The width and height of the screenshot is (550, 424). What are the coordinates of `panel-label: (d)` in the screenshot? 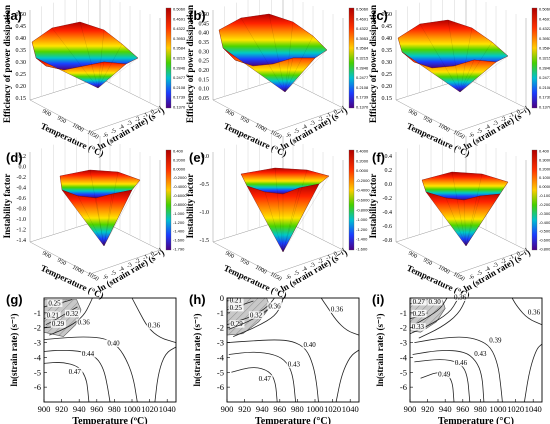 It's located at (14, 157).